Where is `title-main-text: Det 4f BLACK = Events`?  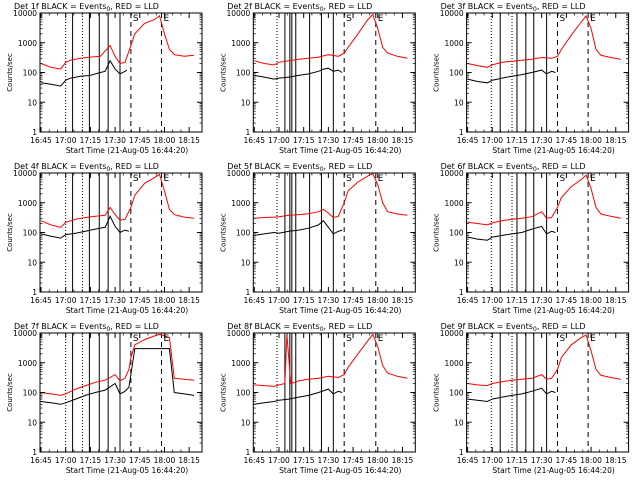 title-main-text: Det 4f BLACK = Events is located at coordinates (60, 166).